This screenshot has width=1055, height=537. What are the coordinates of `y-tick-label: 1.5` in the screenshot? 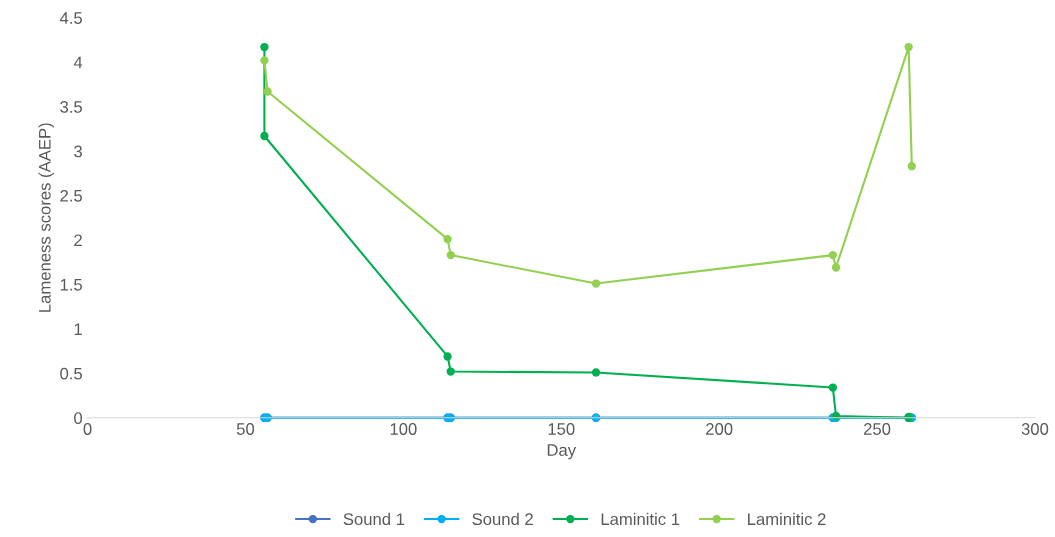 It's located at (71, 285).